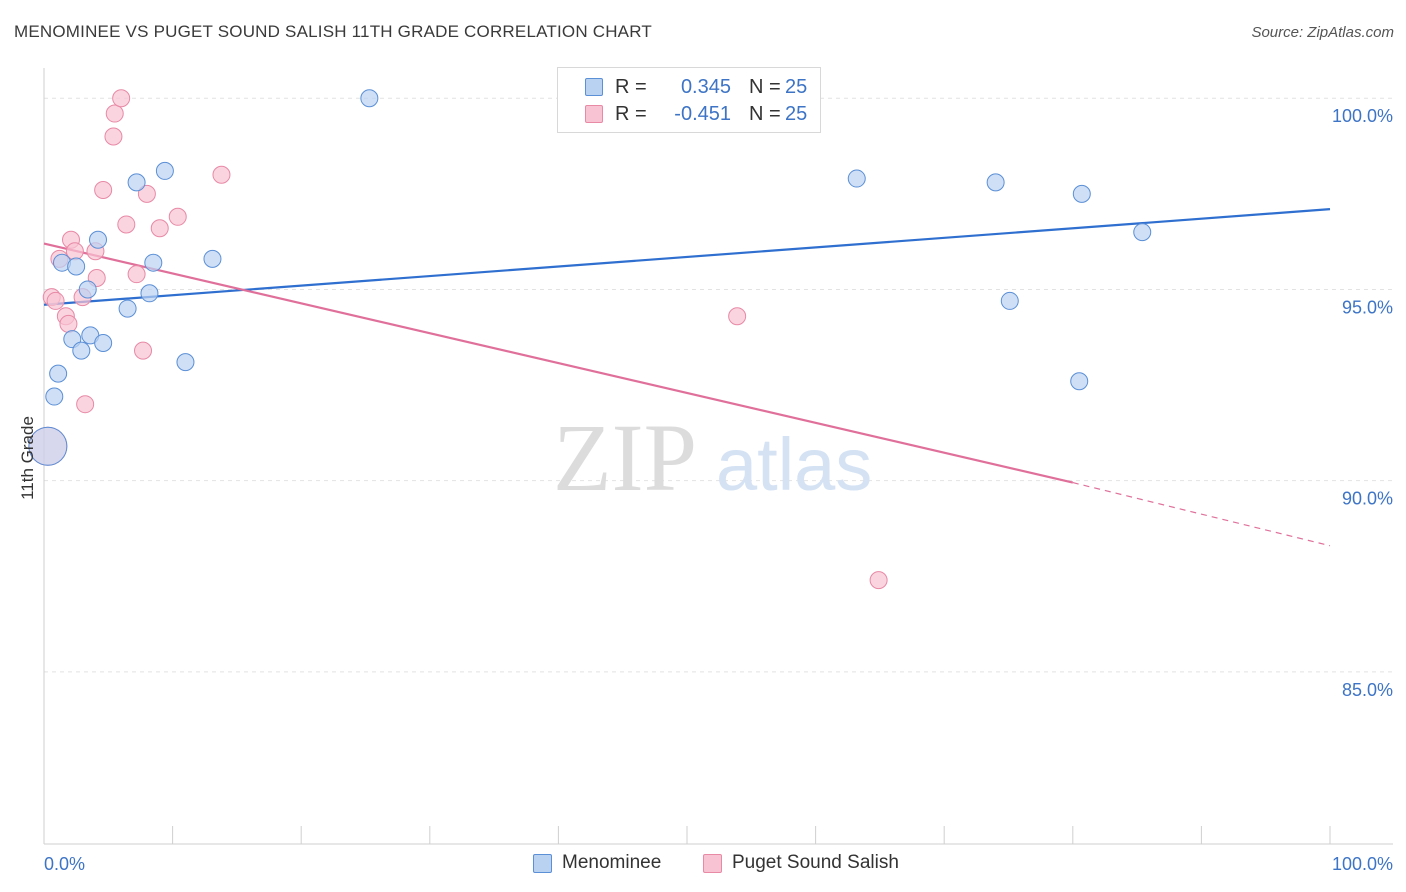  I want to click on y-tick-label: 85.0%, so click(1367, 690).